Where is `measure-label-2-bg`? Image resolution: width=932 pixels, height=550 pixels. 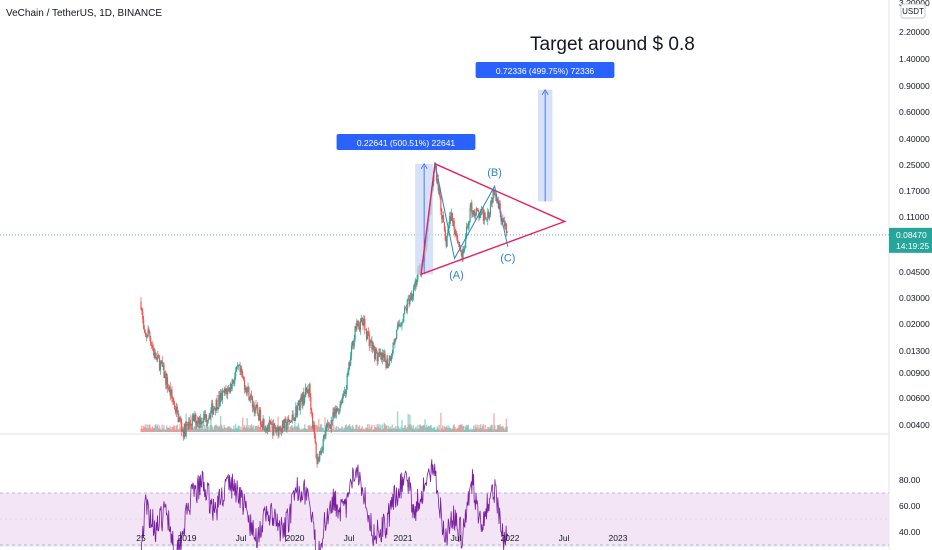
measure-label-2-bg is located at coordinates (545, 70).